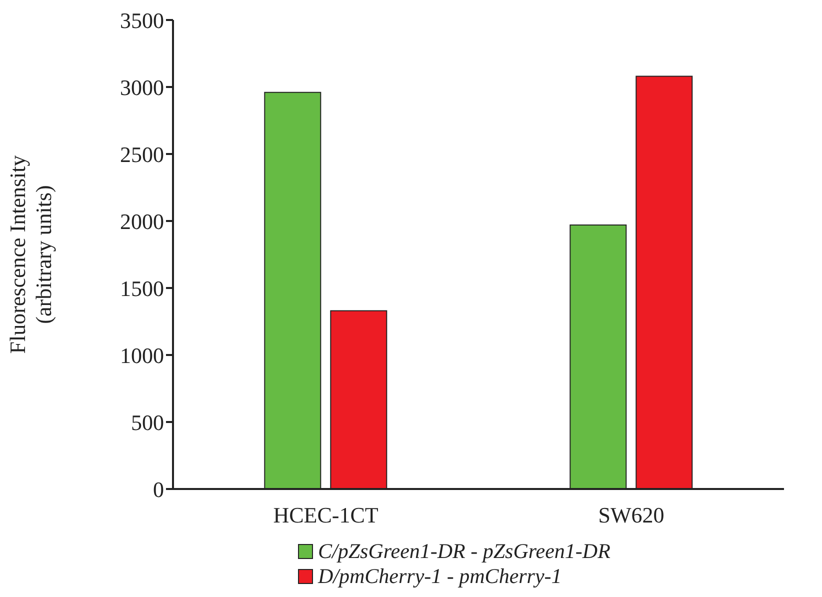  What do you see at coordinates (464, 551) in the screenshot?
I see `legend-label: C/pZsGreen1-DR - pZsGreen1-DR` at bounding box center [464, 551].